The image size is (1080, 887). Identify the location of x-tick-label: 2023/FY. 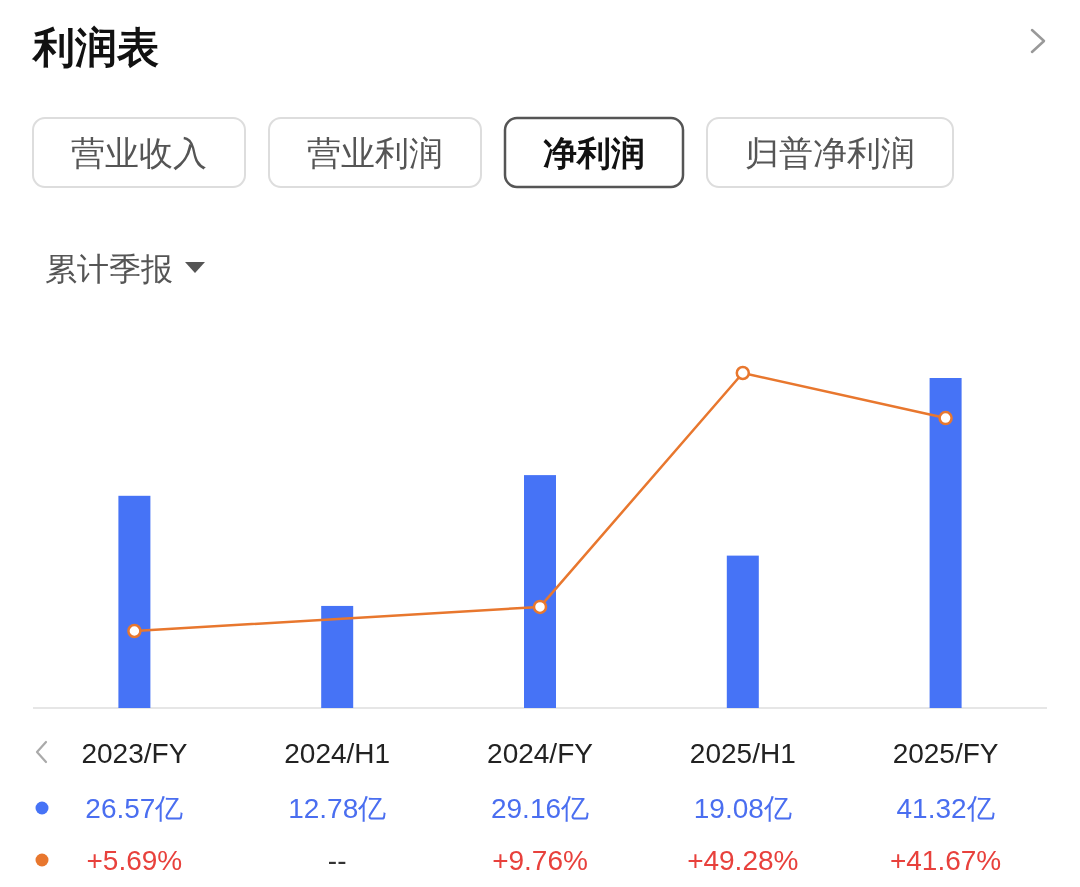
(134, 753).